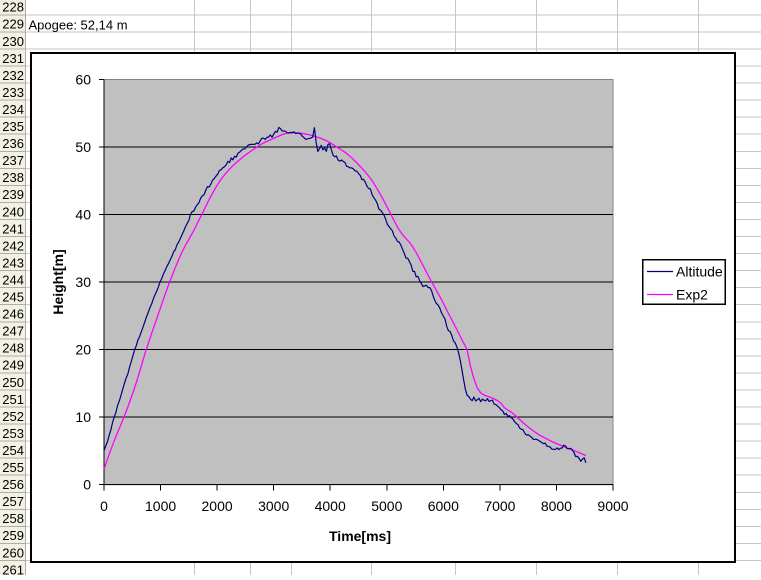 This screenshot has width=761, height=580. What do you see at coordinates (13, 365) in the screenshot?
I see `svg-text: 249` at bounding box center [13, 365].